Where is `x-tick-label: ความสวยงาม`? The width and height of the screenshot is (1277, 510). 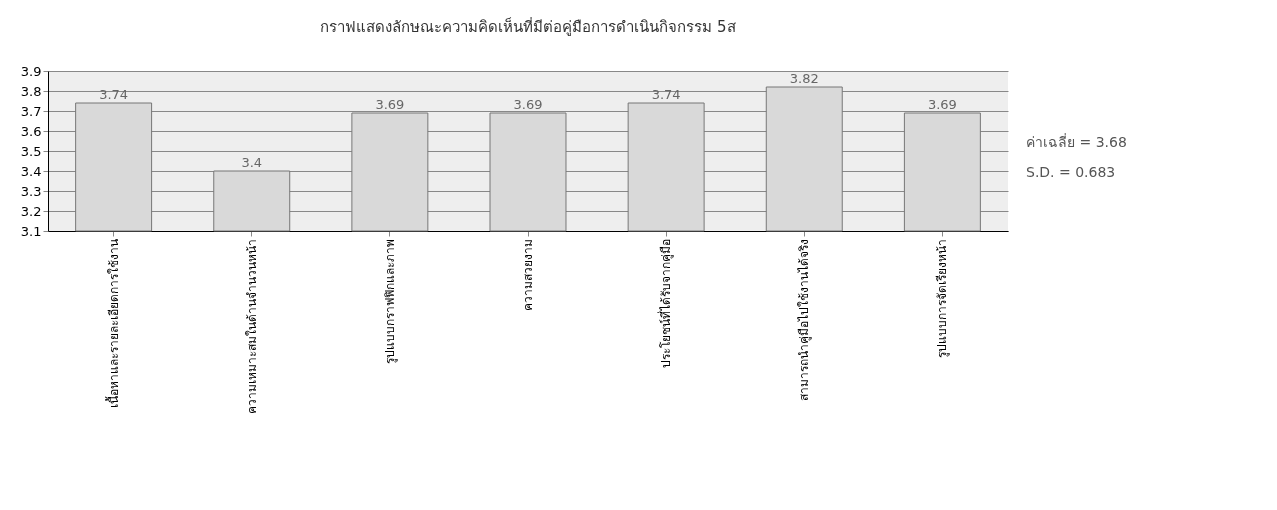 x-tick-label: ความสวยงาม is located at coordinates (528, 274).